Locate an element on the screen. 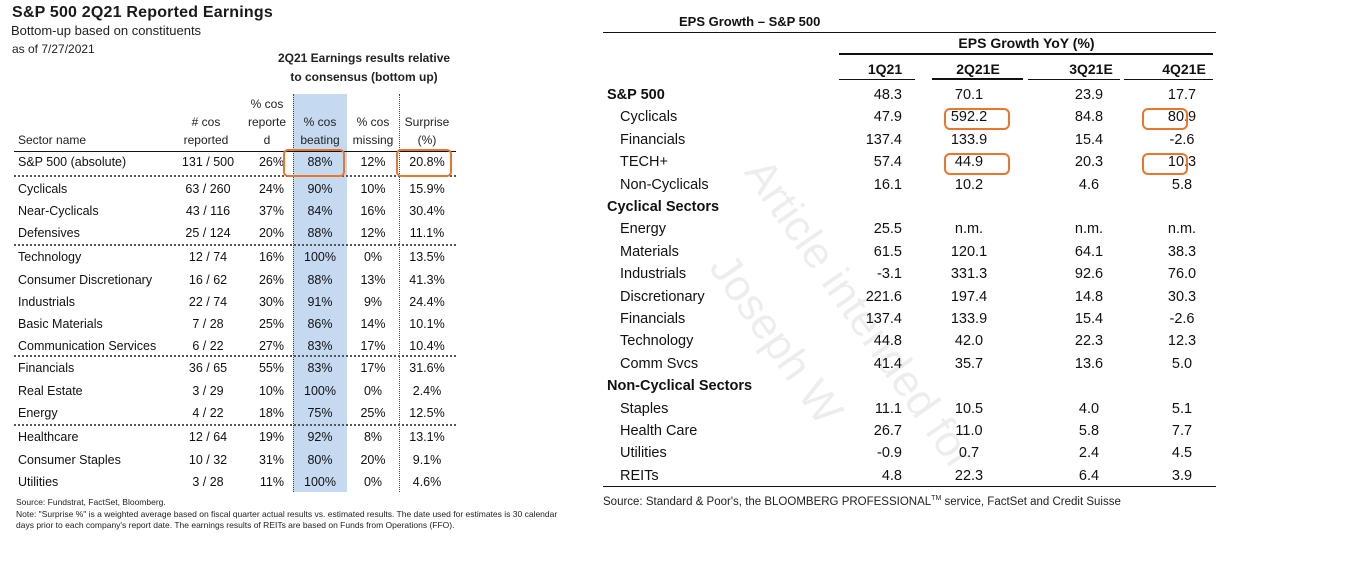  sector-name: Comm Svcs is located at coordinates (659, 363).